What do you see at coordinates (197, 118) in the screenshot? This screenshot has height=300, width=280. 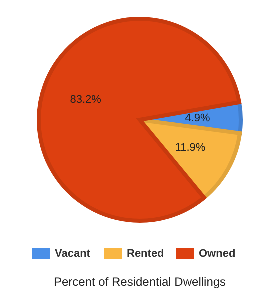 I see `data-label: 4.9%` at bounding box center [197, 118].